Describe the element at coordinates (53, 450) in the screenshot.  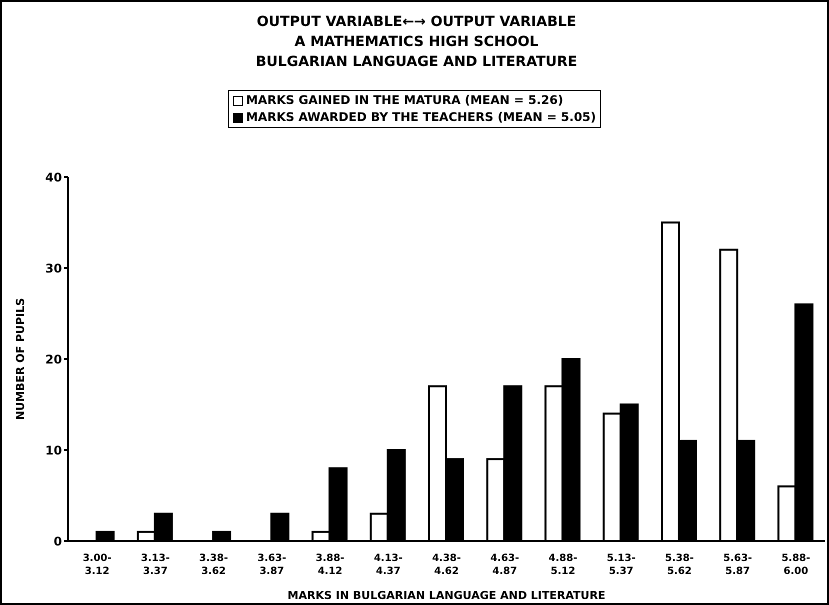
I see `y-tick-label: 10` at that location.